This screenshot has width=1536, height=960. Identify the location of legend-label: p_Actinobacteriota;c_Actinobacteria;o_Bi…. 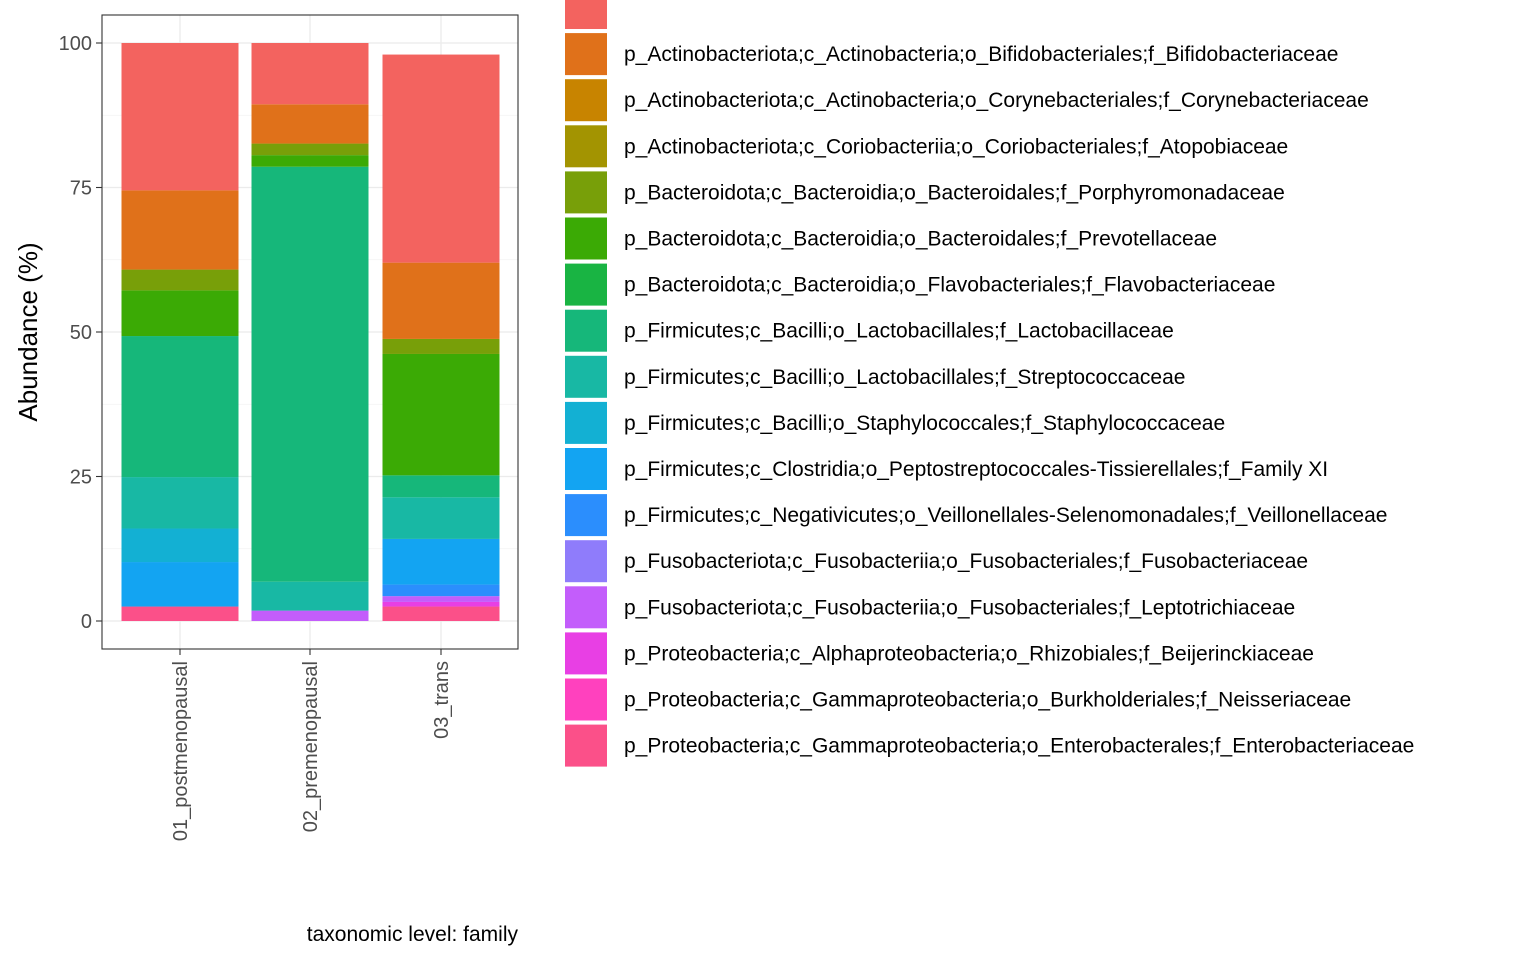
(981, 54).